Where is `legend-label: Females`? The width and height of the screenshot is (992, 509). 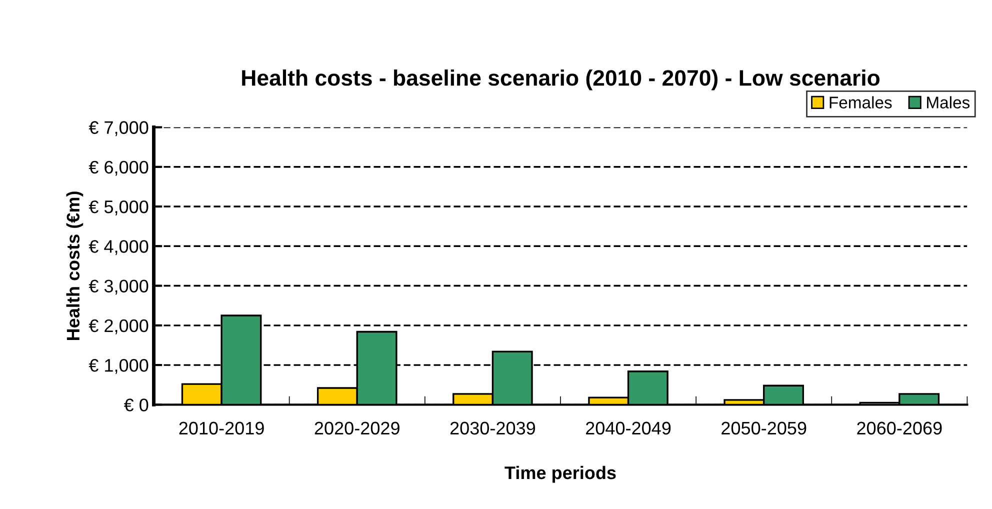 legend-label: Females is located at coordinates (861, 102).